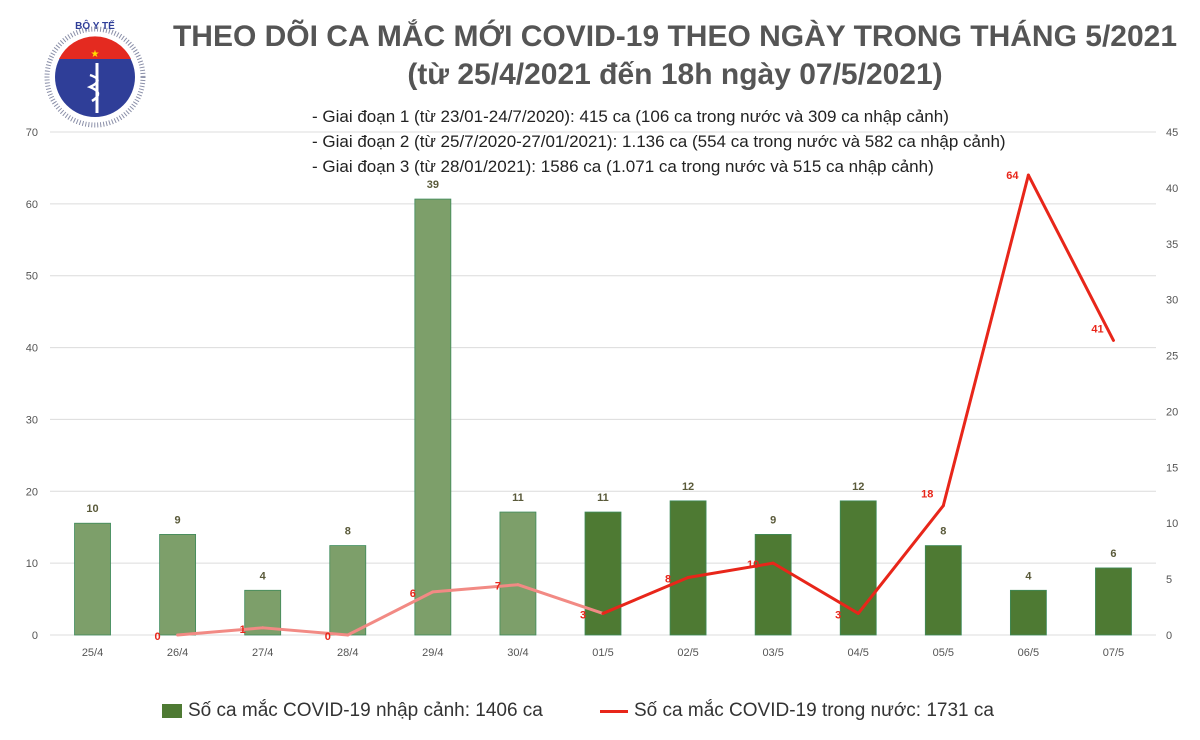 This screenshot has height=740, width=1200. I want to click on legend-line: Số ca mắc COVID-19 trong nước: 1731 ca, so click(797, 711).